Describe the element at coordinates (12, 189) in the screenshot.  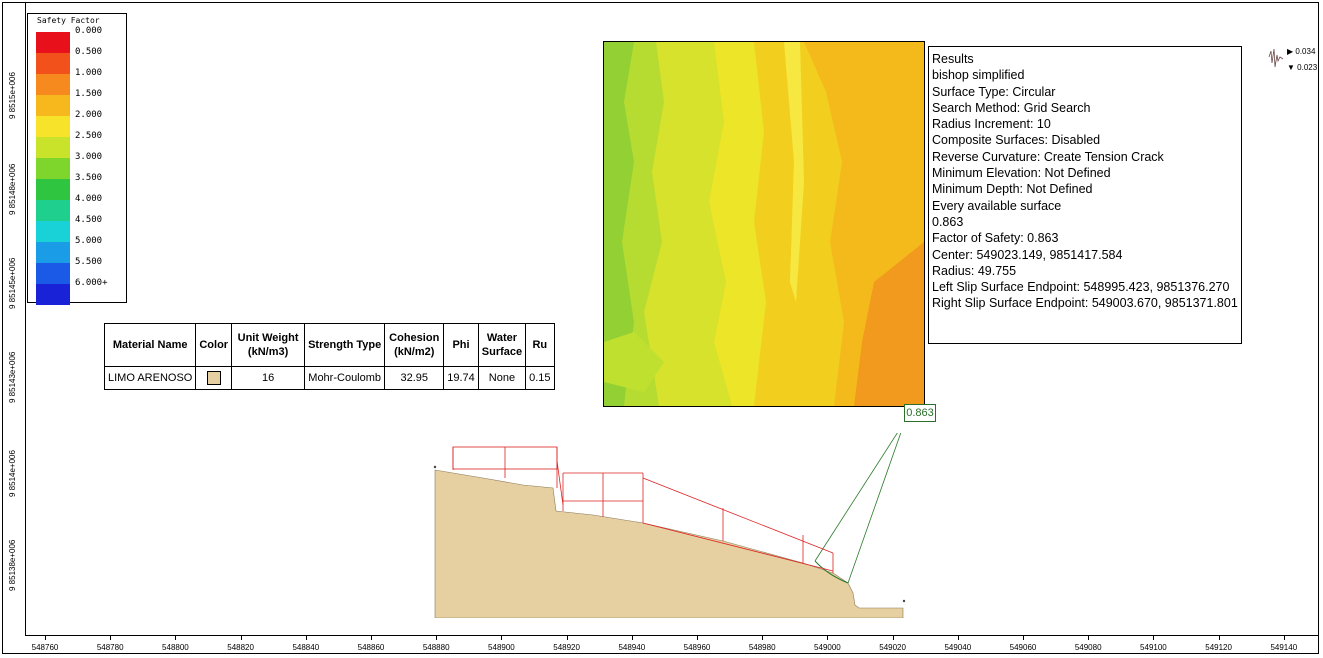
I see `y-tick-label: 9 85148e+006` at that location.